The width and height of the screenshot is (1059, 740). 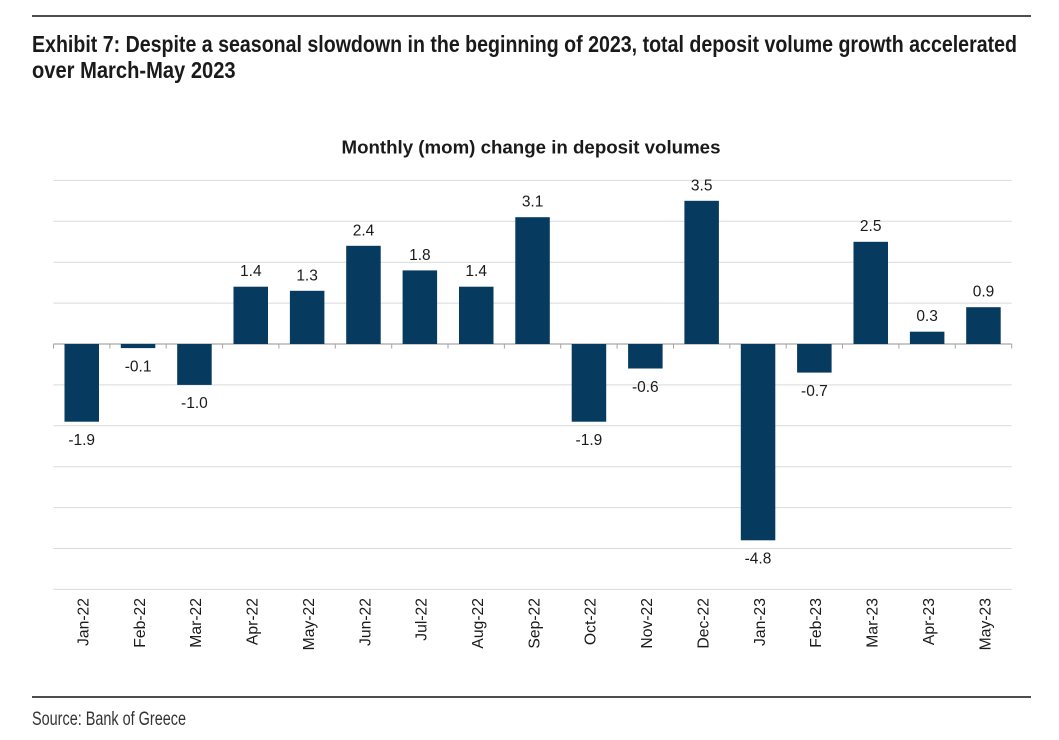 What do you see at coordinates (307, 275) in the screenshot?
I see `svg-text: 1.3` at bounding box center [307, 275].